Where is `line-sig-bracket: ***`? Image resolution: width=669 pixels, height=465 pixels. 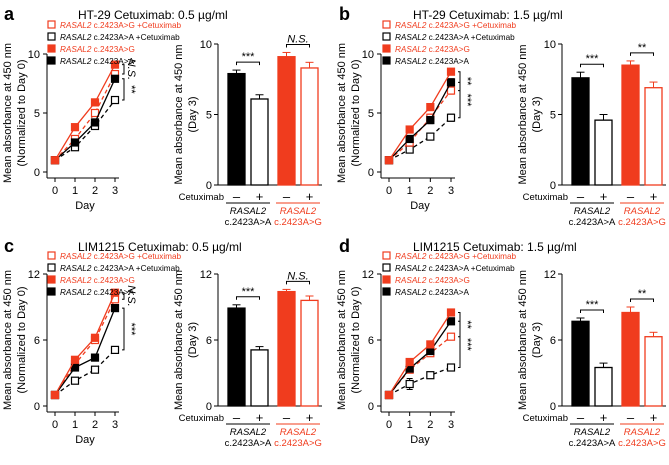
line-sig-bracket: *** is located at coordinates (465, 100).